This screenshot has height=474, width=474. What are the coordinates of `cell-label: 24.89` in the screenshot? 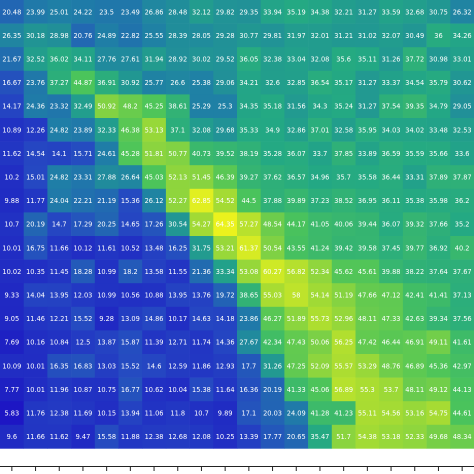 It's located at (106, 36).